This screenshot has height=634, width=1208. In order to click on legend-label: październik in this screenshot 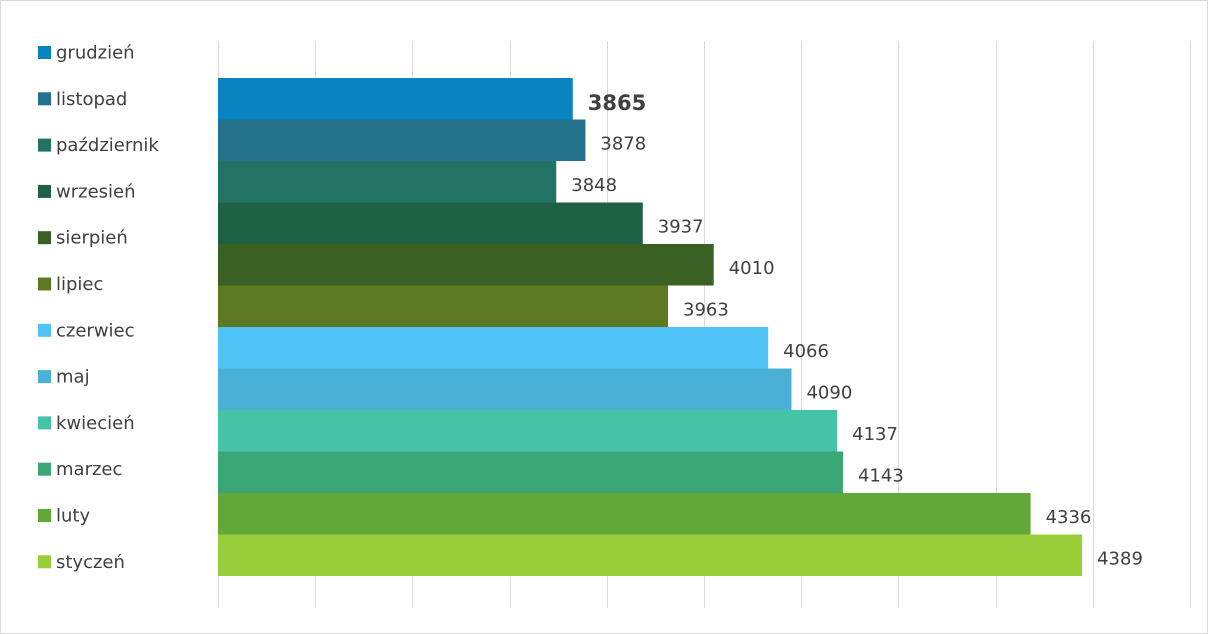, I will do `click(107, 145)`.